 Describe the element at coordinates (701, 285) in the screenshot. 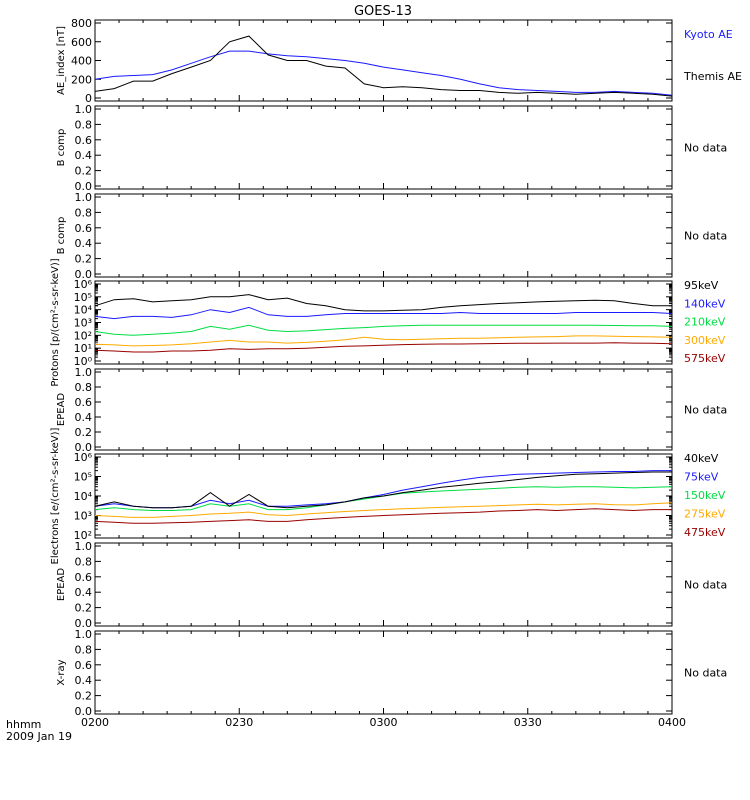

I see `legend-95kev: 95keV` at that location.